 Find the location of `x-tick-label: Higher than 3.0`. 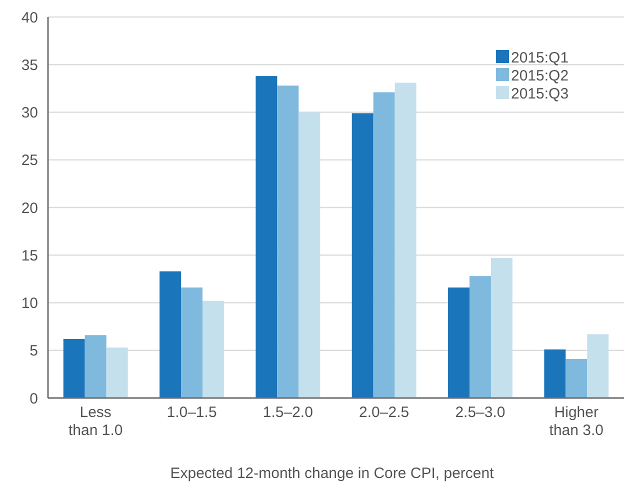

x-tick-label: Higher than 3.0 is located at coordinates (576, 421).